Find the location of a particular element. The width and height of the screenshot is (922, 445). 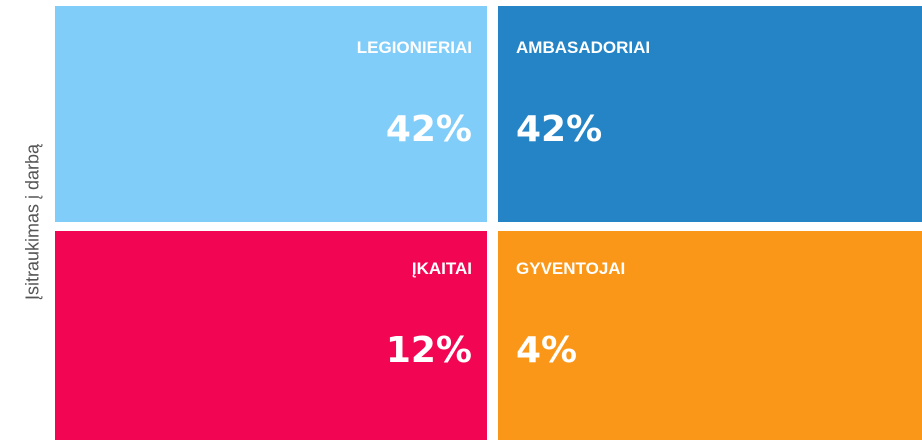

quadrant-label: GYVENTOJAI is located at coordinates (571, 268).